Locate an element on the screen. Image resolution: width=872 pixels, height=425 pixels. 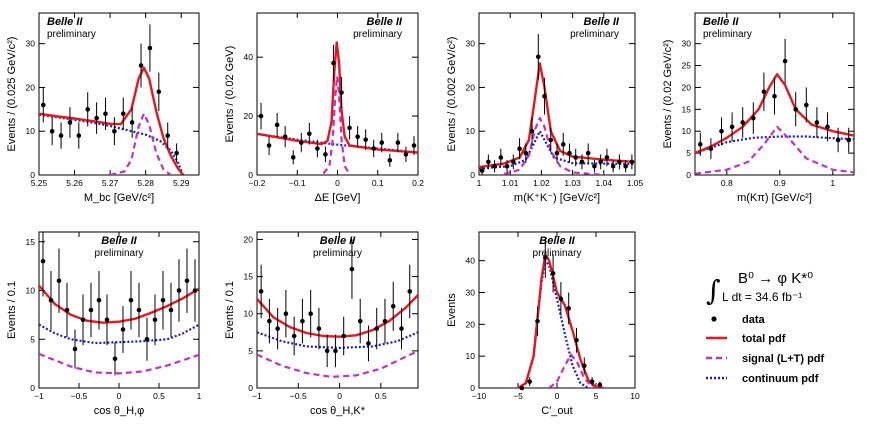
x-tick-label: 0 is located at coordinates (339, 396).